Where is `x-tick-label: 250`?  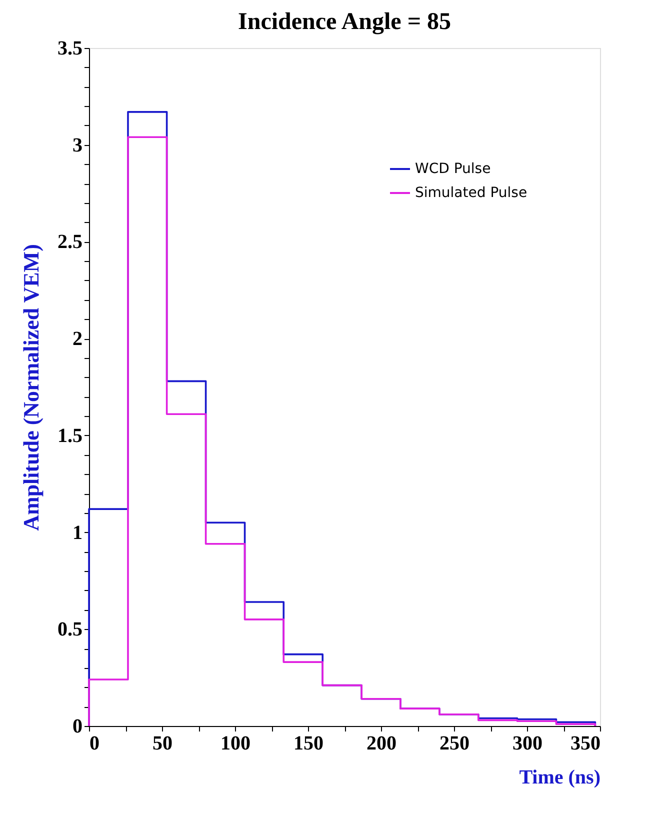 x-tick-label: 250 is located at coordinates (455, 743).